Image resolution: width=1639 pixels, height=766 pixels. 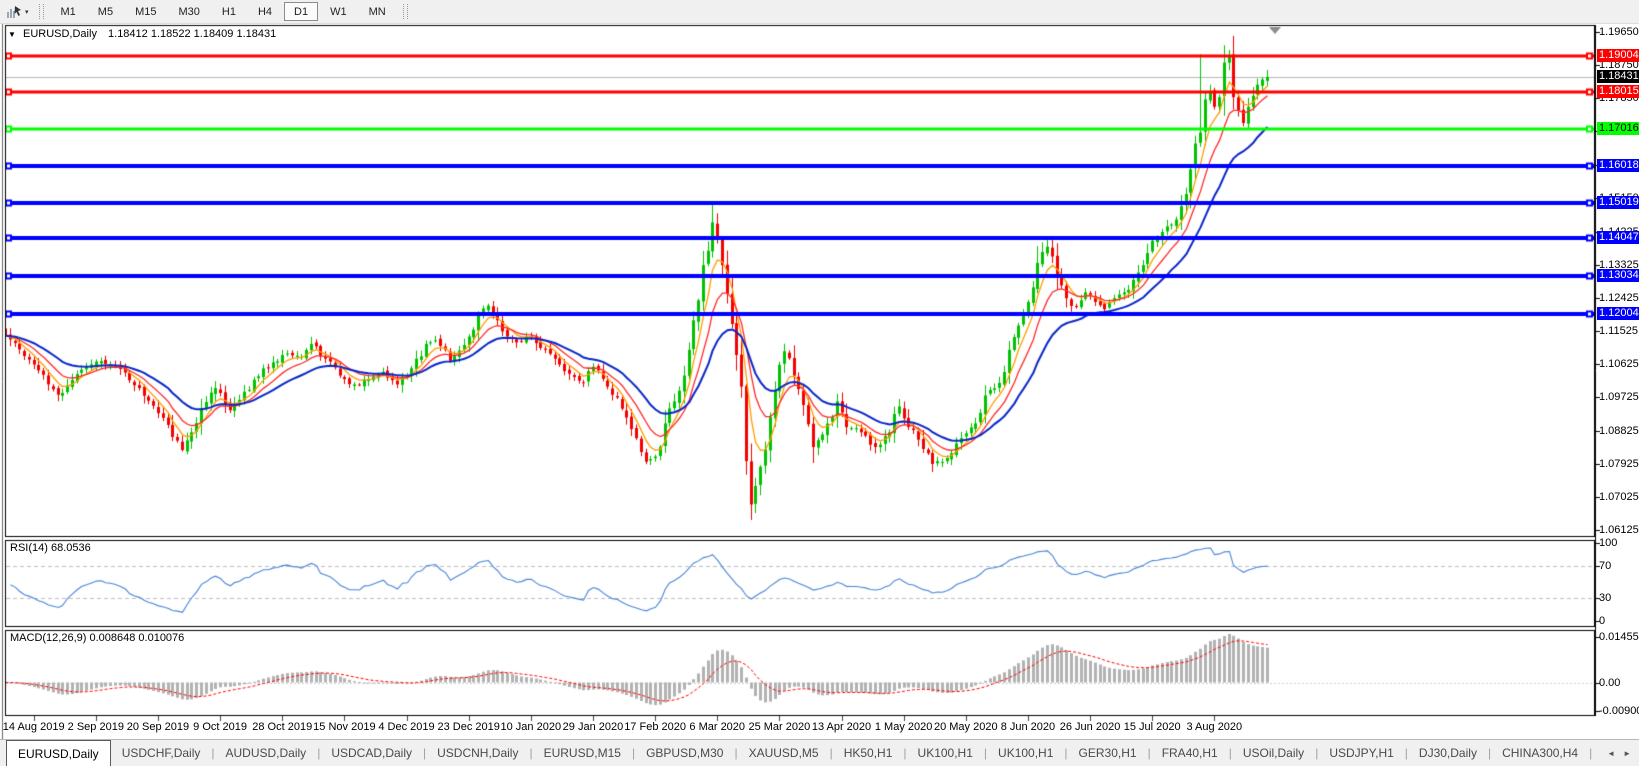 I want to click on chart-cursor-icon, so click(x=14, y=12).